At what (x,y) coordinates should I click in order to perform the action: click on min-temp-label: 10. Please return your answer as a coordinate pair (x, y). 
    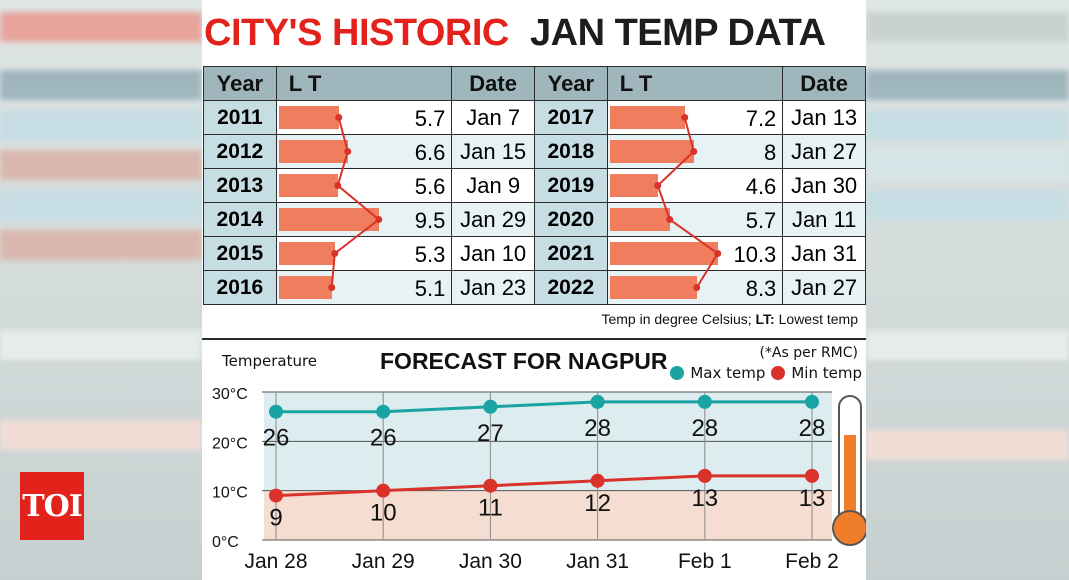
    Looking at the image, I should click on (383, 513).